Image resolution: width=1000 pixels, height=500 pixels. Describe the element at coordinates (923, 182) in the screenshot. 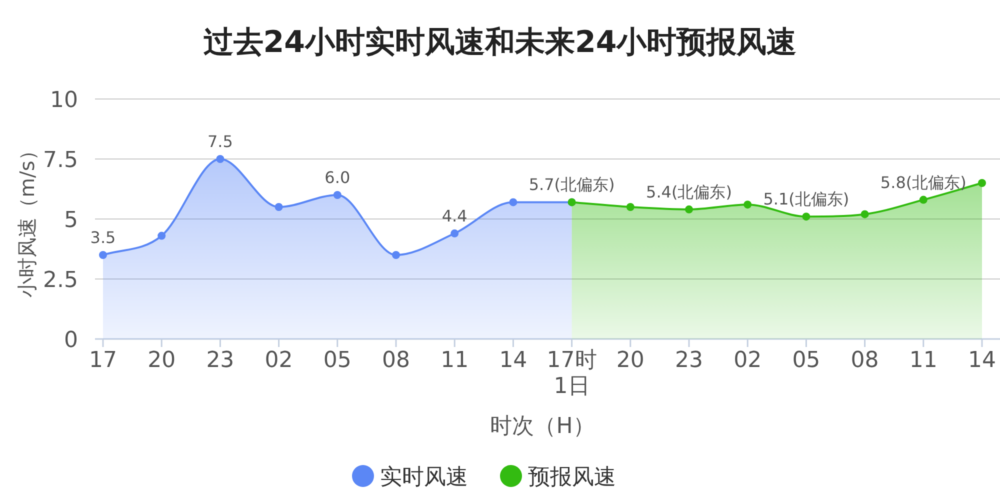

I see `data-label: 5.8(北偏东)` at that location.